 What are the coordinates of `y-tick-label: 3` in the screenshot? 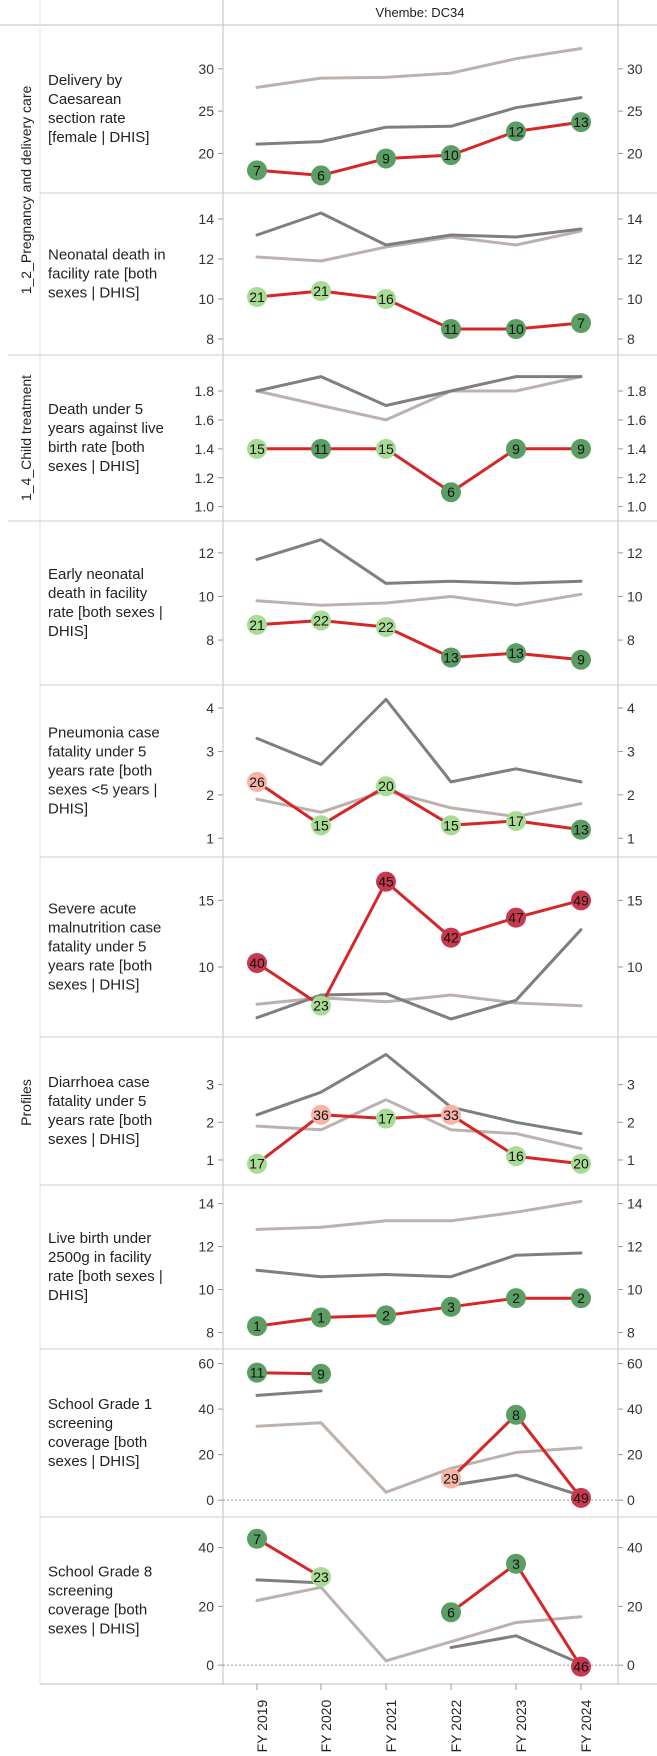 It's located at (210, 1085).